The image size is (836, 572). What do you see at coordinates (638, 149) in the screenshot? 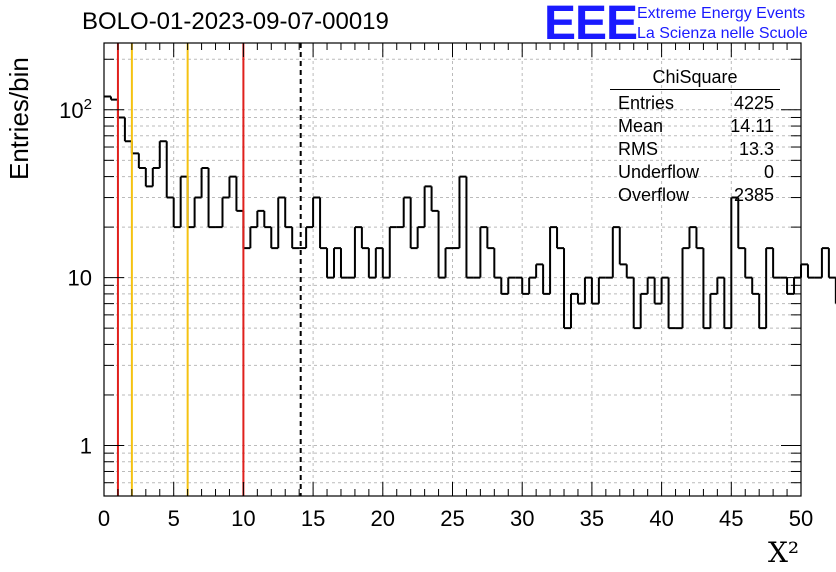
I see `stats-label: RMS` at bounding box center [638, 149].